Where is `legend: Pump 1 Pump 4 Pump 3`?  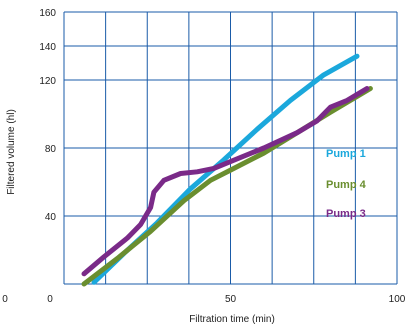 legend: Pump 1 Pump 4 Pump 3 is located at coordinates (346, 184).